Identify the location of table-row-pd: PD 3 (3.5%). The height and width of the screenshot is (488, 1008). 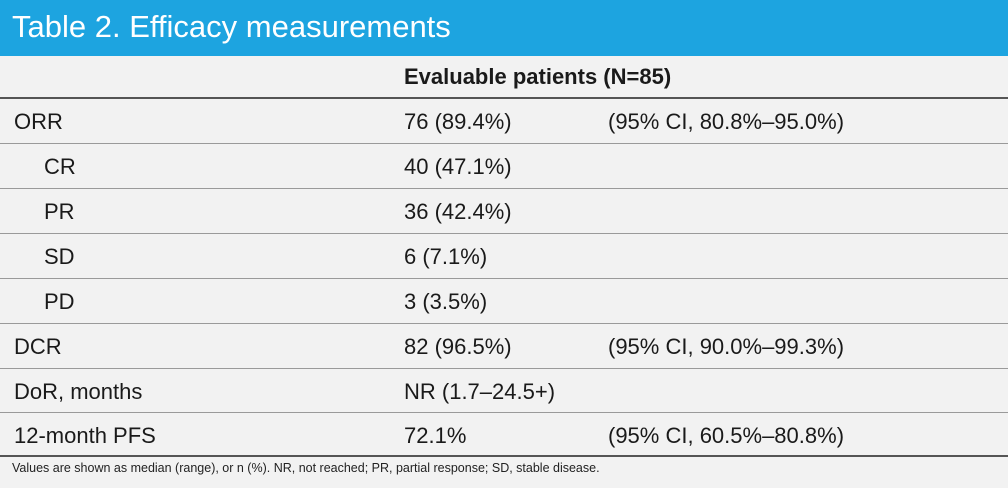
(504, 301).